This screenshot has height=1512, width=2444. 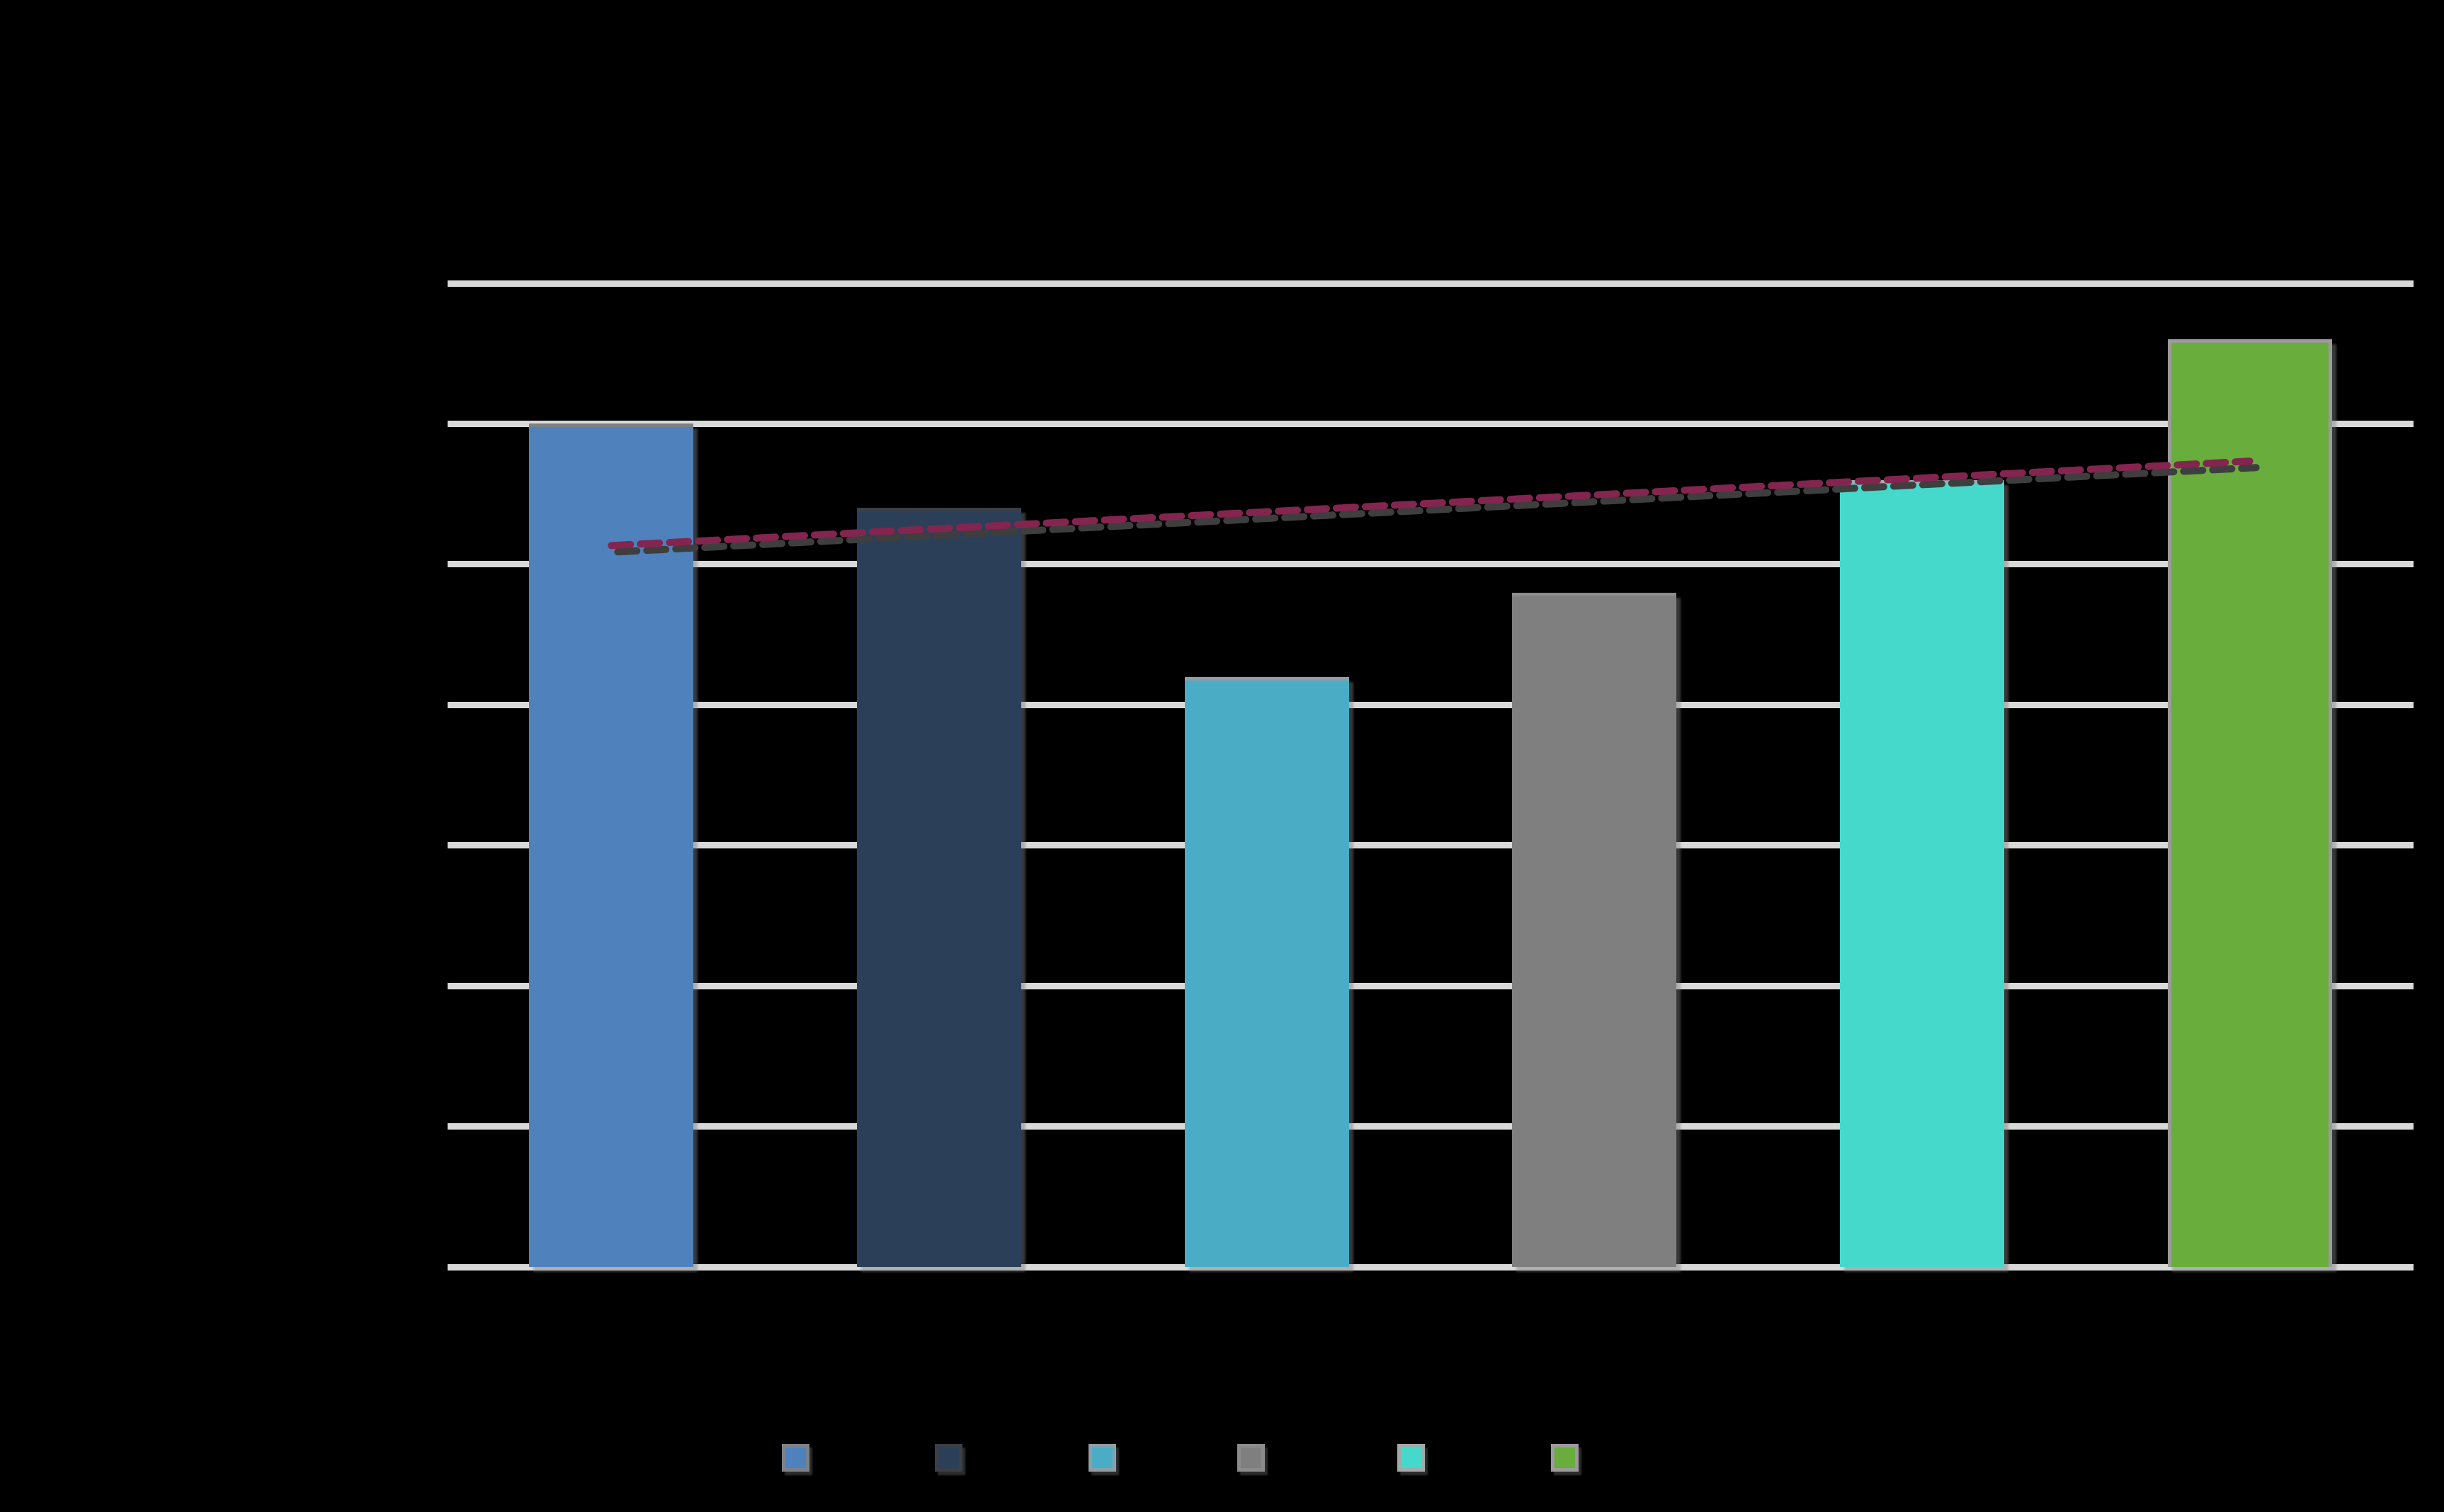 What do you see at coordinates (1437, 510) in the screenshot?
I see `trendline-shadow` at bounding box center [1437, 510].